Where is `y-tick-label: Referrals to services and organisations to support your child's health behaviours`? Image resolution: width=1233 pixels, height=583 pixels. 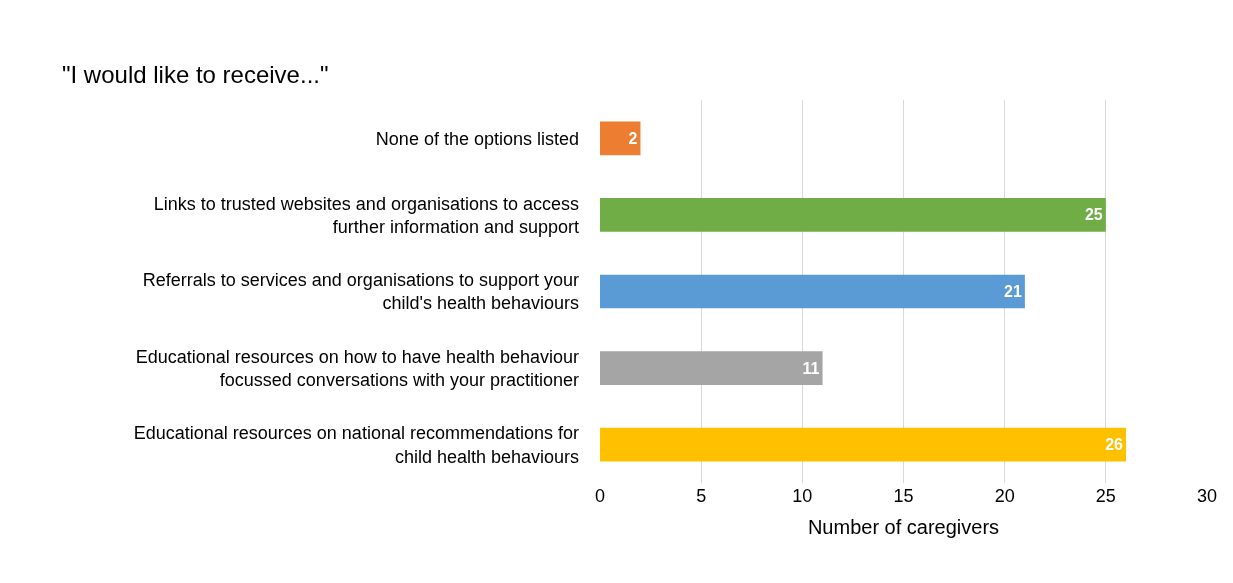
y-tick-label: Referrals to services and organisations to support your child's health behaviours is located at coordinates (361, 292).